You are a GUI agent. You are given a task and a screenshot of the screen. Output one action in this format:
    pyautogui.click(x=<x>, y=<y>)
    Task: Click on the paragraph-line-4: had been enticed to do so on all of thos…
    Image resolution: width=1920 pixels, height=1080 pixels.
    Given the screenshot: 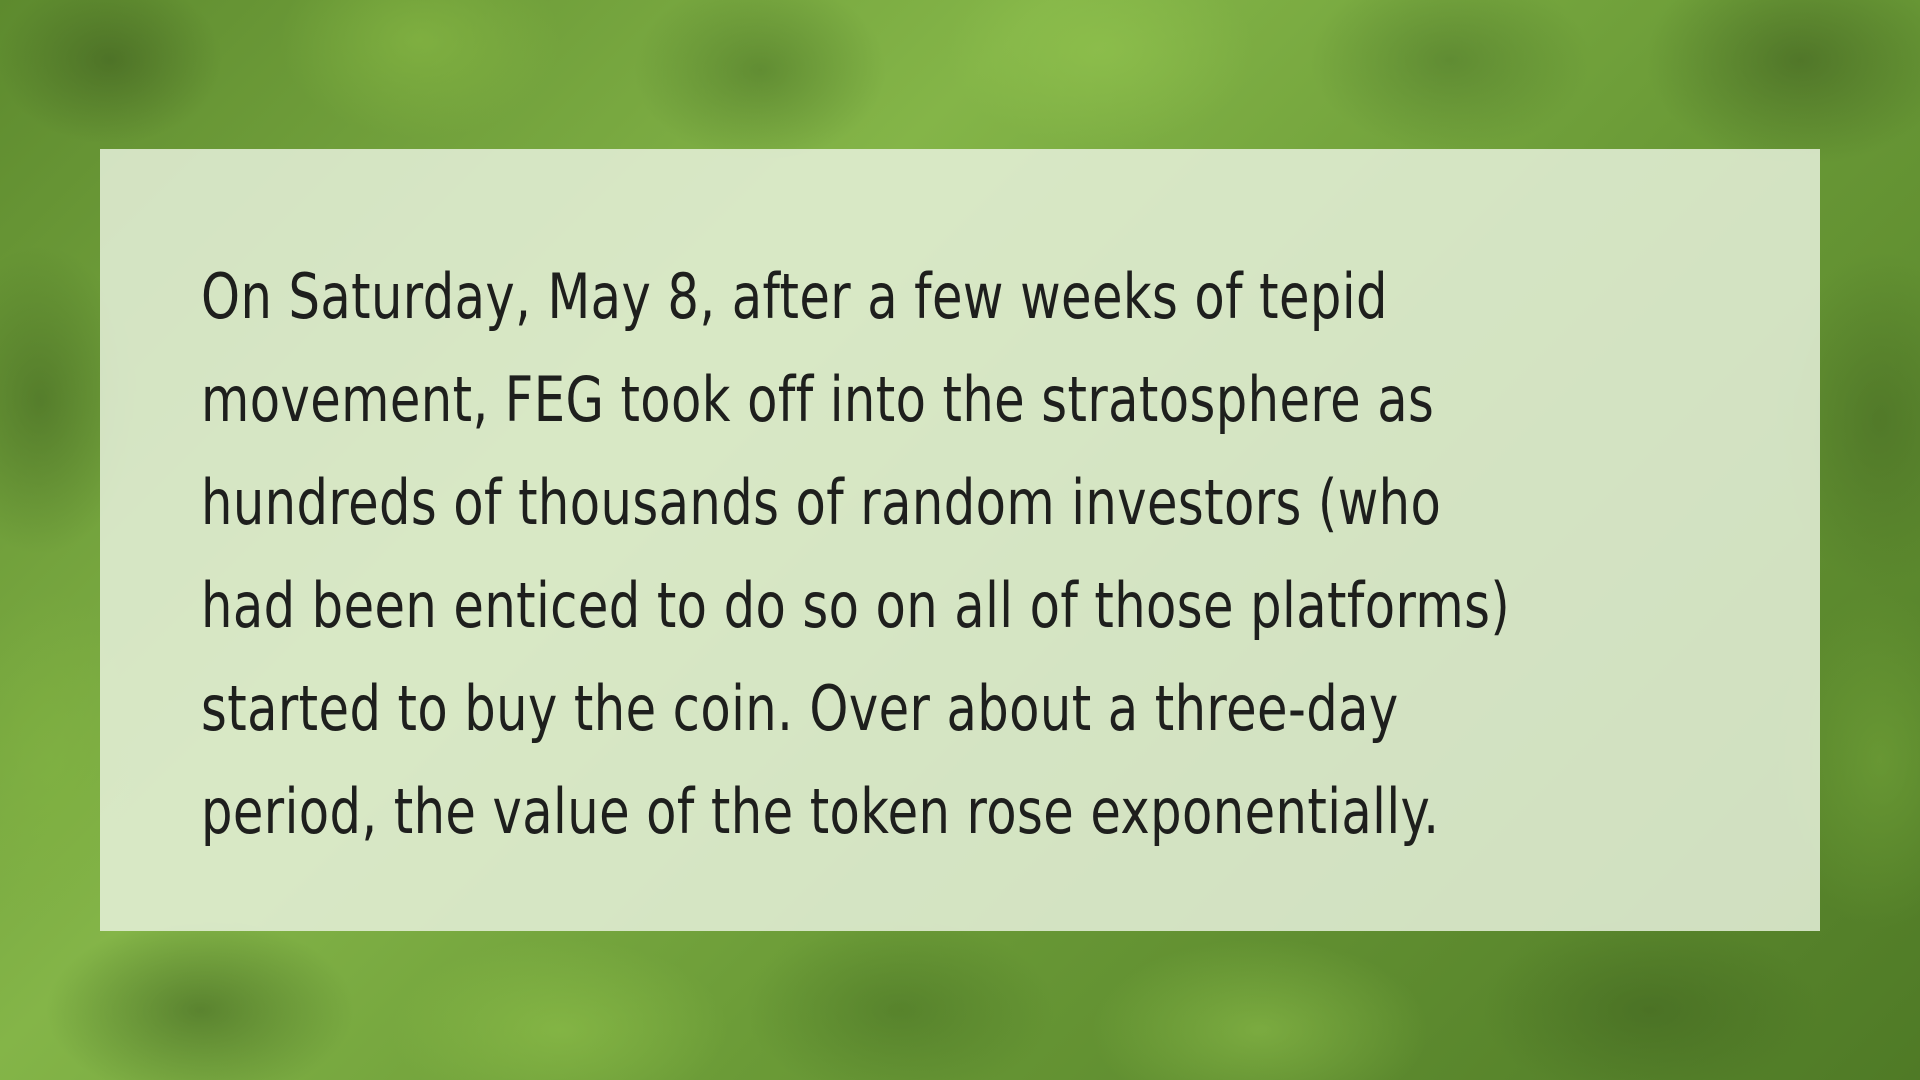 What is the action you would take?
    pyautogui.click(x=856, y=605)
    